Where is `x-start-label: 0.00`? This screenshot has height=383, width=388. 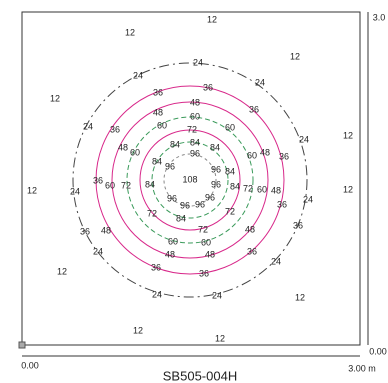 x-start-label: 0.00 is located at coordinates (30, 365).